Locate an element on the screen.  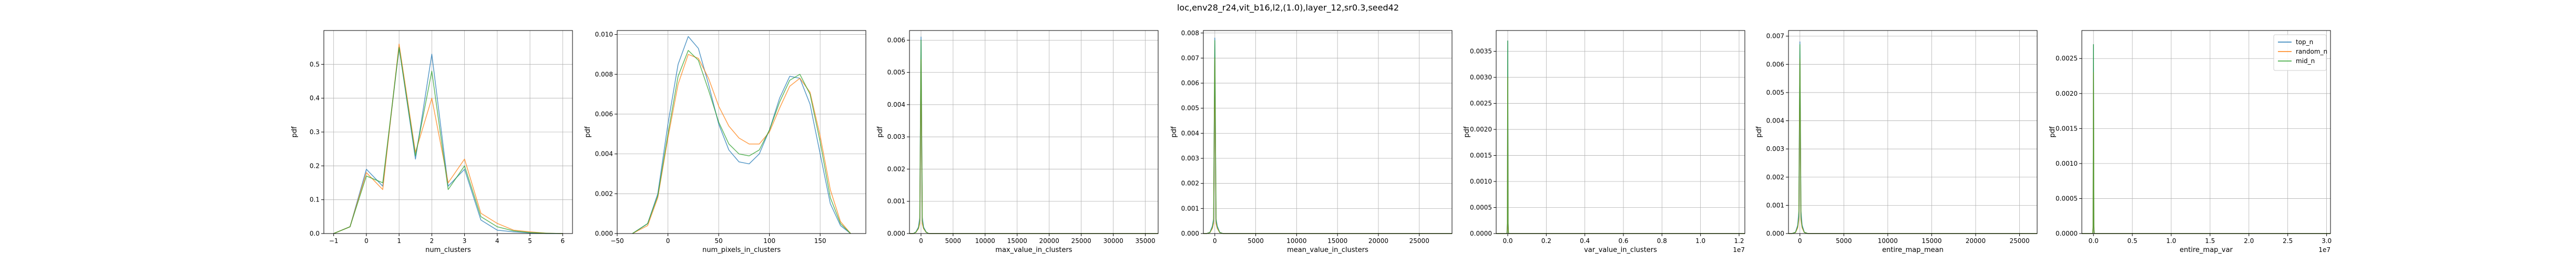
x-axis-label: var_value_in_clusters is located at coordinates (1620, 250).